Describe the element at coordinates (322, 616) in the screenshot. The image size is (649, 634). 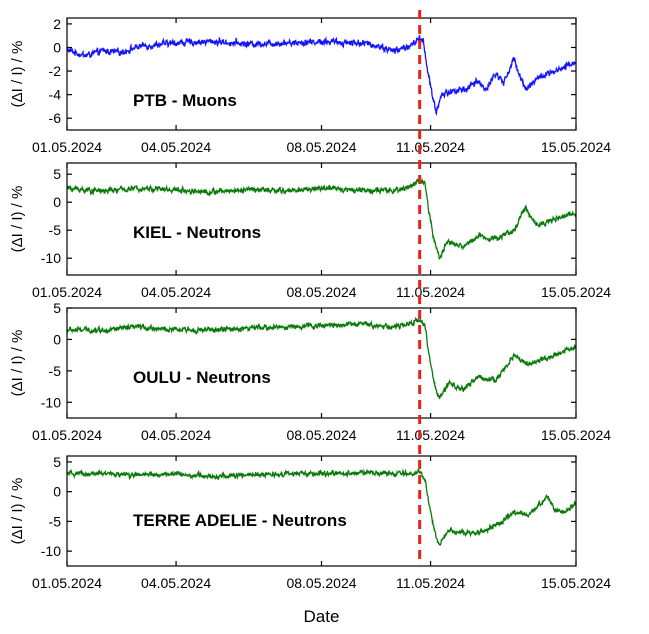
I see `x-axis-title: Date` at that location.